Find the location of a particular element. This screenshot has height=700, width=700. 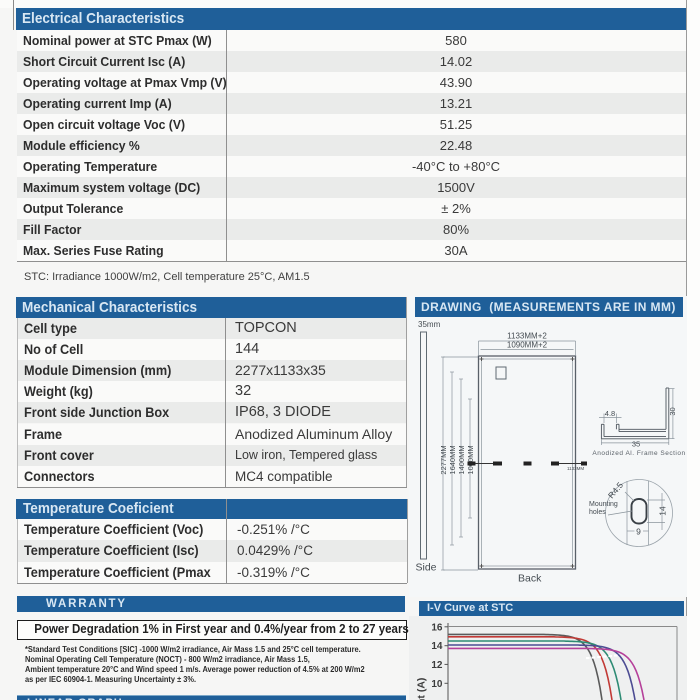

svg-text: Back is located at coordinates (530, 579).